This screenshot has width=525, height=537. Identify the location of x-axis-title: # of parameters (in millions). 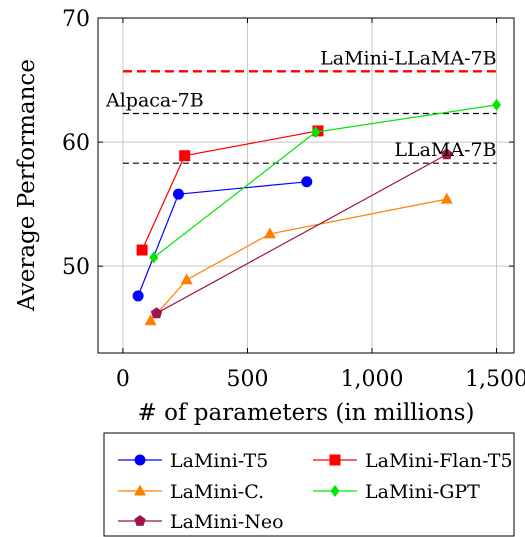
(306, 413).